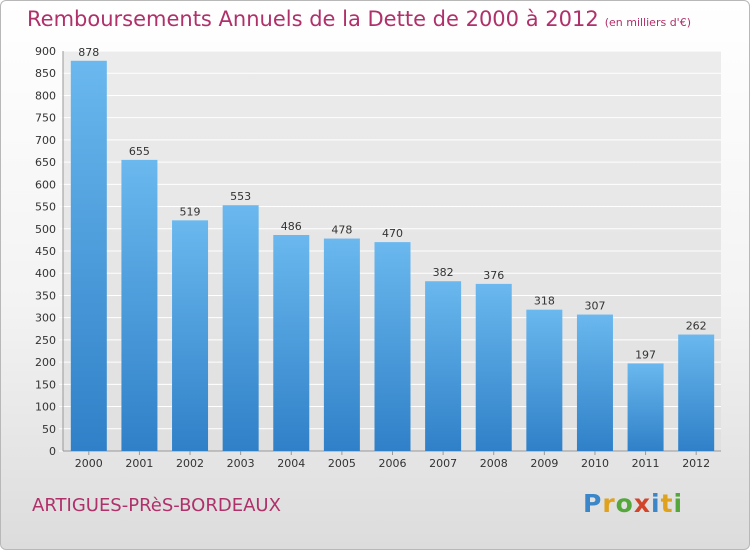  Describe the element at coordinates (45, 273) in the screenshot. I see `y-tick-label: 400` at that location.